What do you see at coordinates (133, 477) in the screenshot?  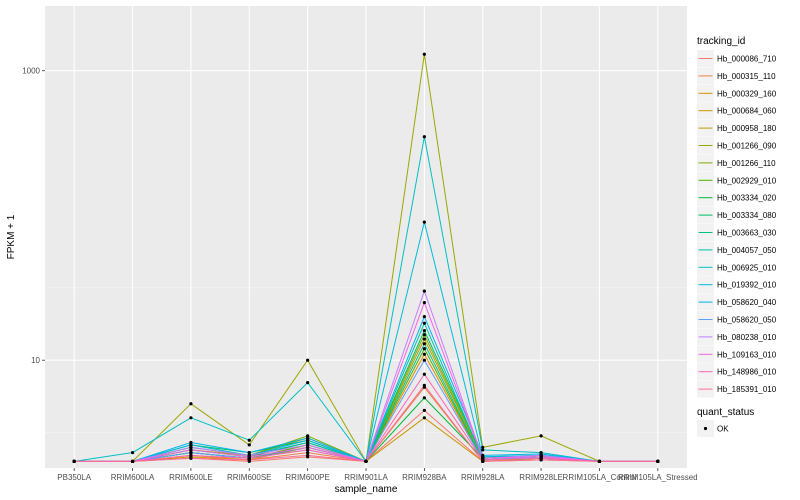 I see `x-tick-label: RRIM600LA` at bounding box center [133, 477].